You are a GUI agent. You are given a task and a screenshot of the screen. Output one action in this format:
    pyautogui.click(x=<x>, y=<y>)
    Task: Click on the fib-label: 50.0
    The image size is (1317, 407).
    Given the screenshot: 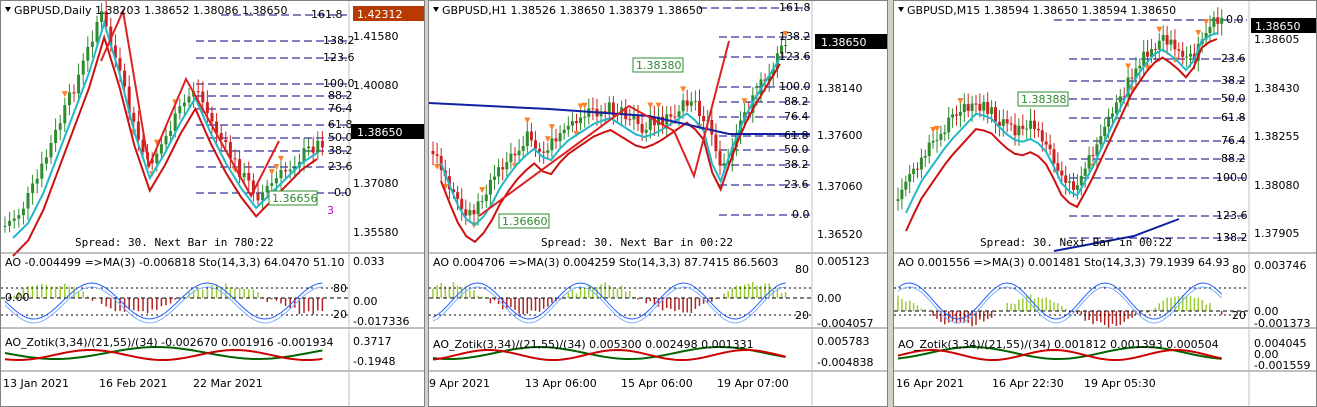 What is the action you would take?
    pyautogui.click(x=1233, y=98)
    